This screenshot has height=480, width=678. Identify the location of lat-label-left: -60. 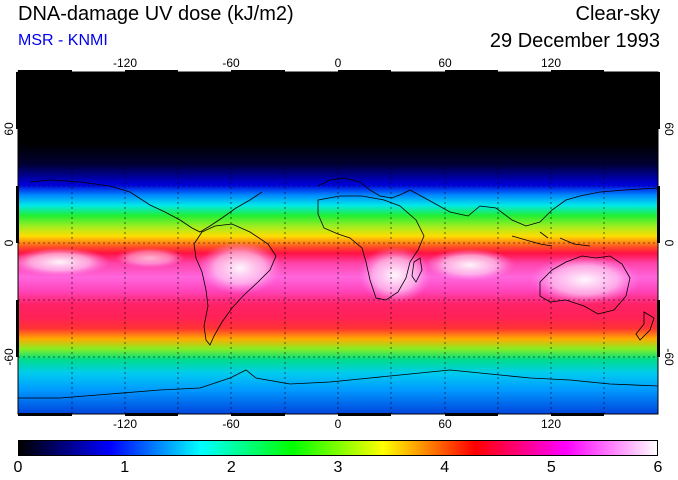
(9, 357).